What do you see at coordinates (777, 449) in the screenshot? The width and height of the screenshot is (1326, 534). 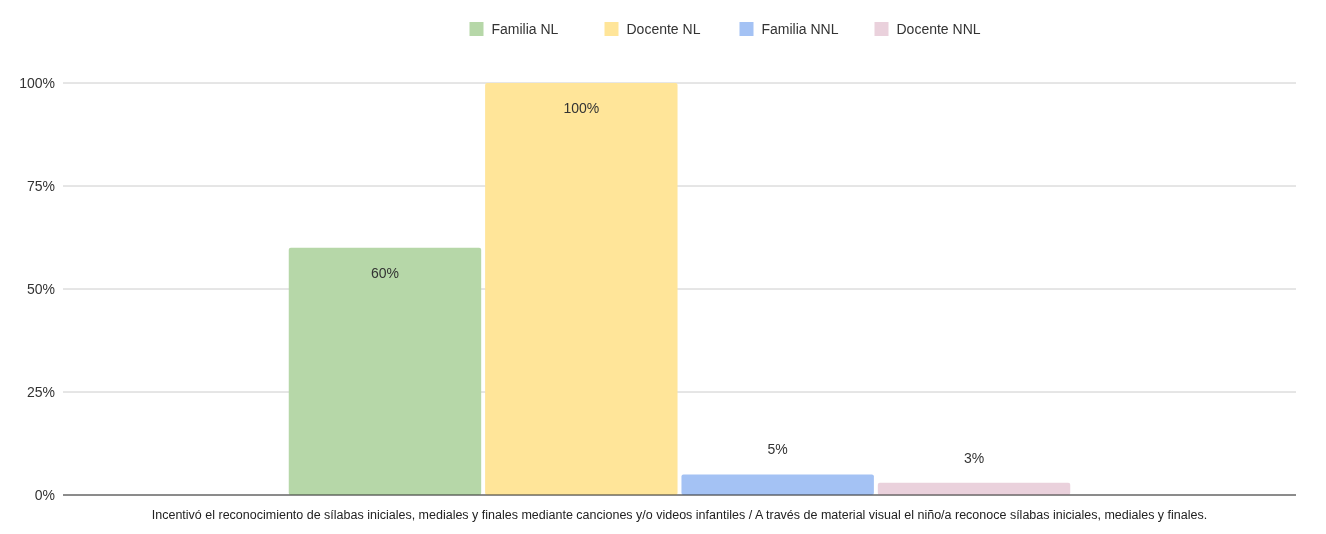 I see `data-label: 5%` at bounding box center [777, 449].